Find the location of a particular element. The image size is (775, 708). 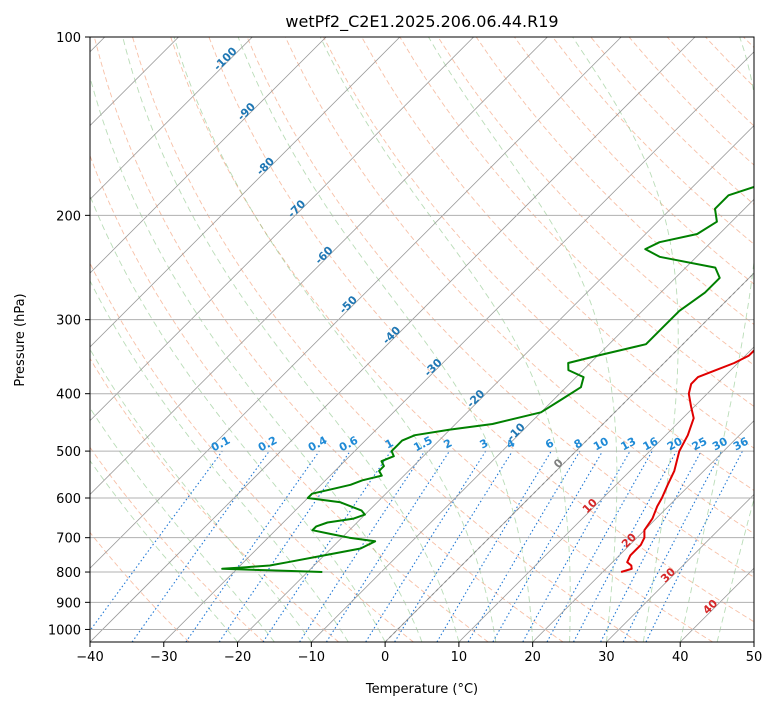

x-tick-label: 30 is located at coordinates (606, 657).